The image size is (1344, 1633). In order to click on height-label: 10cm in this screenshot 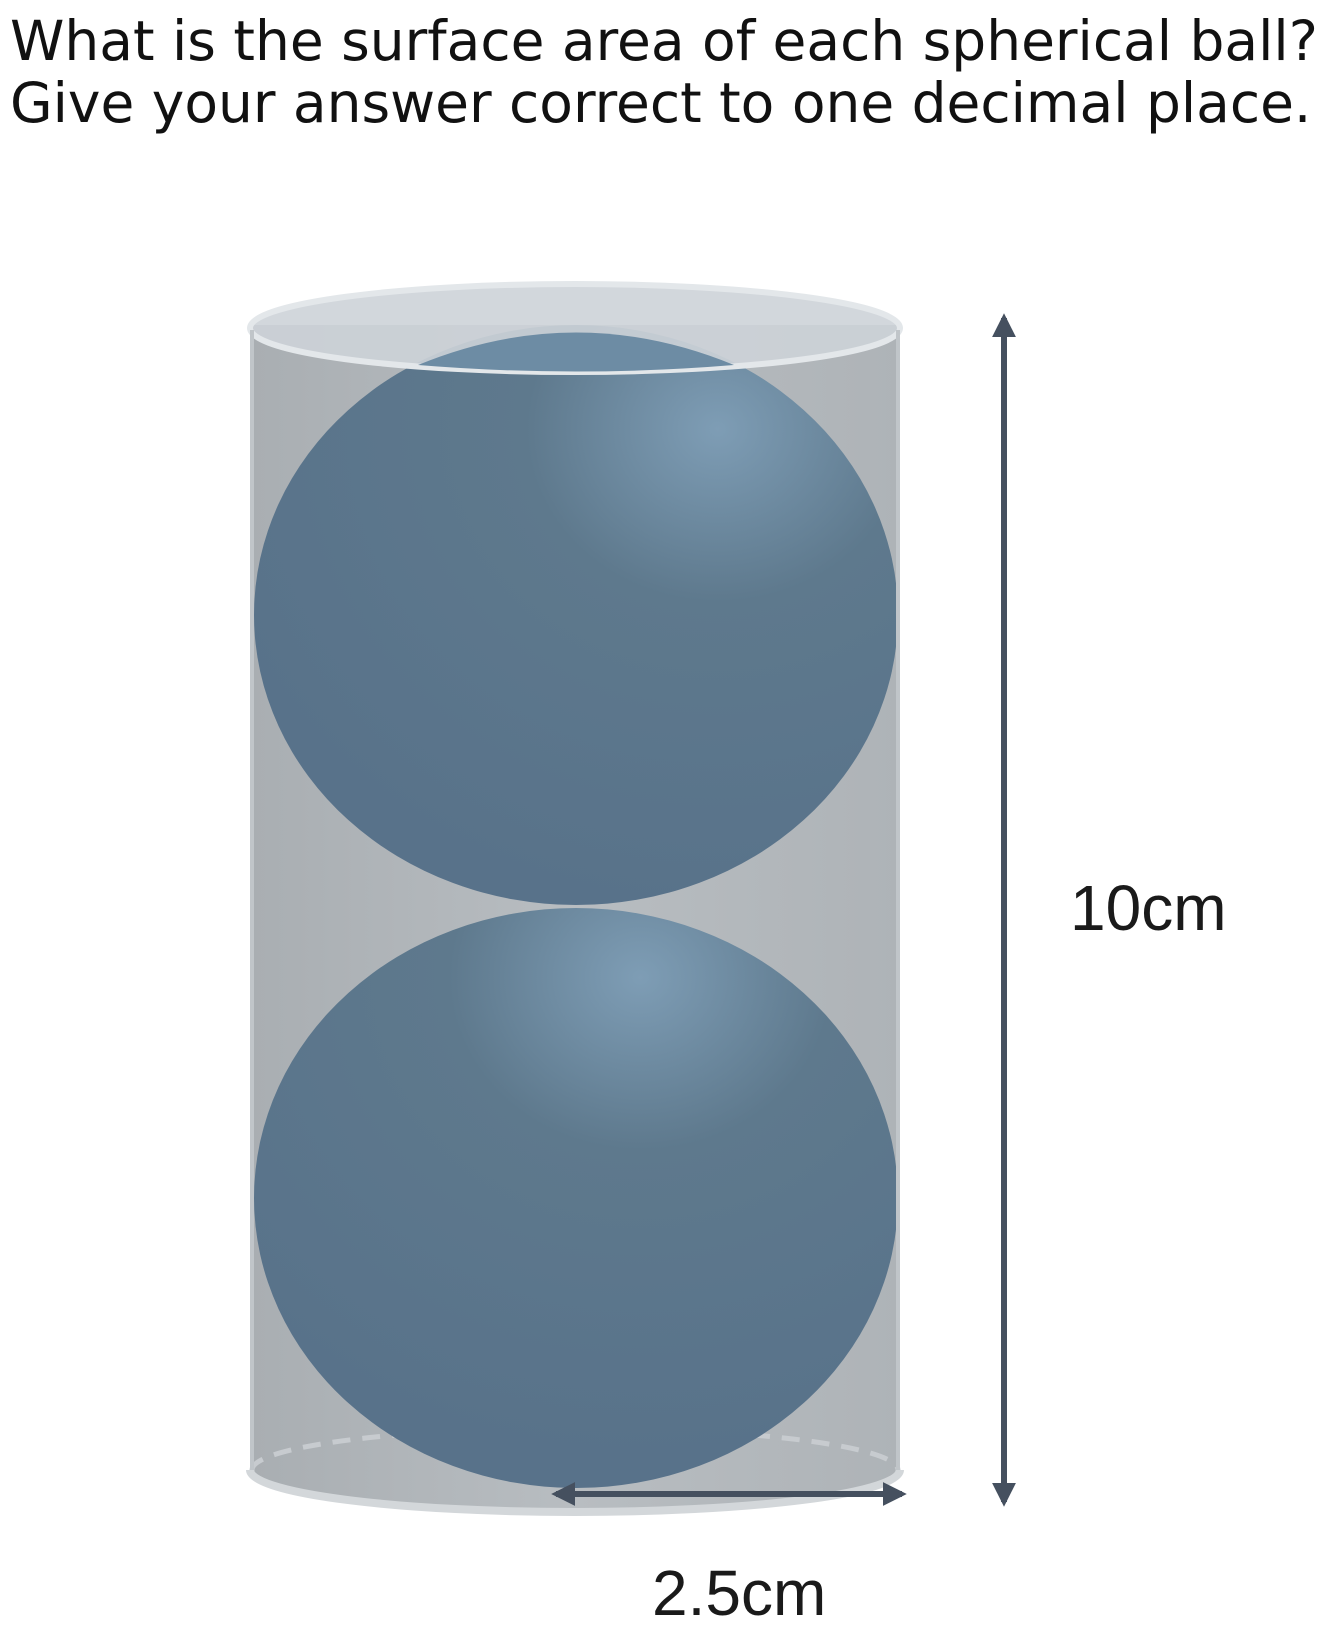, I will do `click(1148, 908)`.